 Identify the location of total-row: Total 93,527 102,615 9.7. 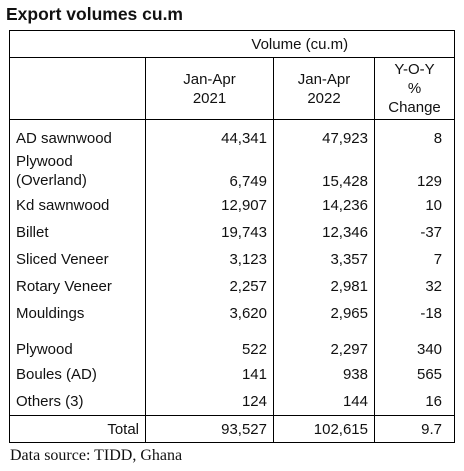
(232, 429).